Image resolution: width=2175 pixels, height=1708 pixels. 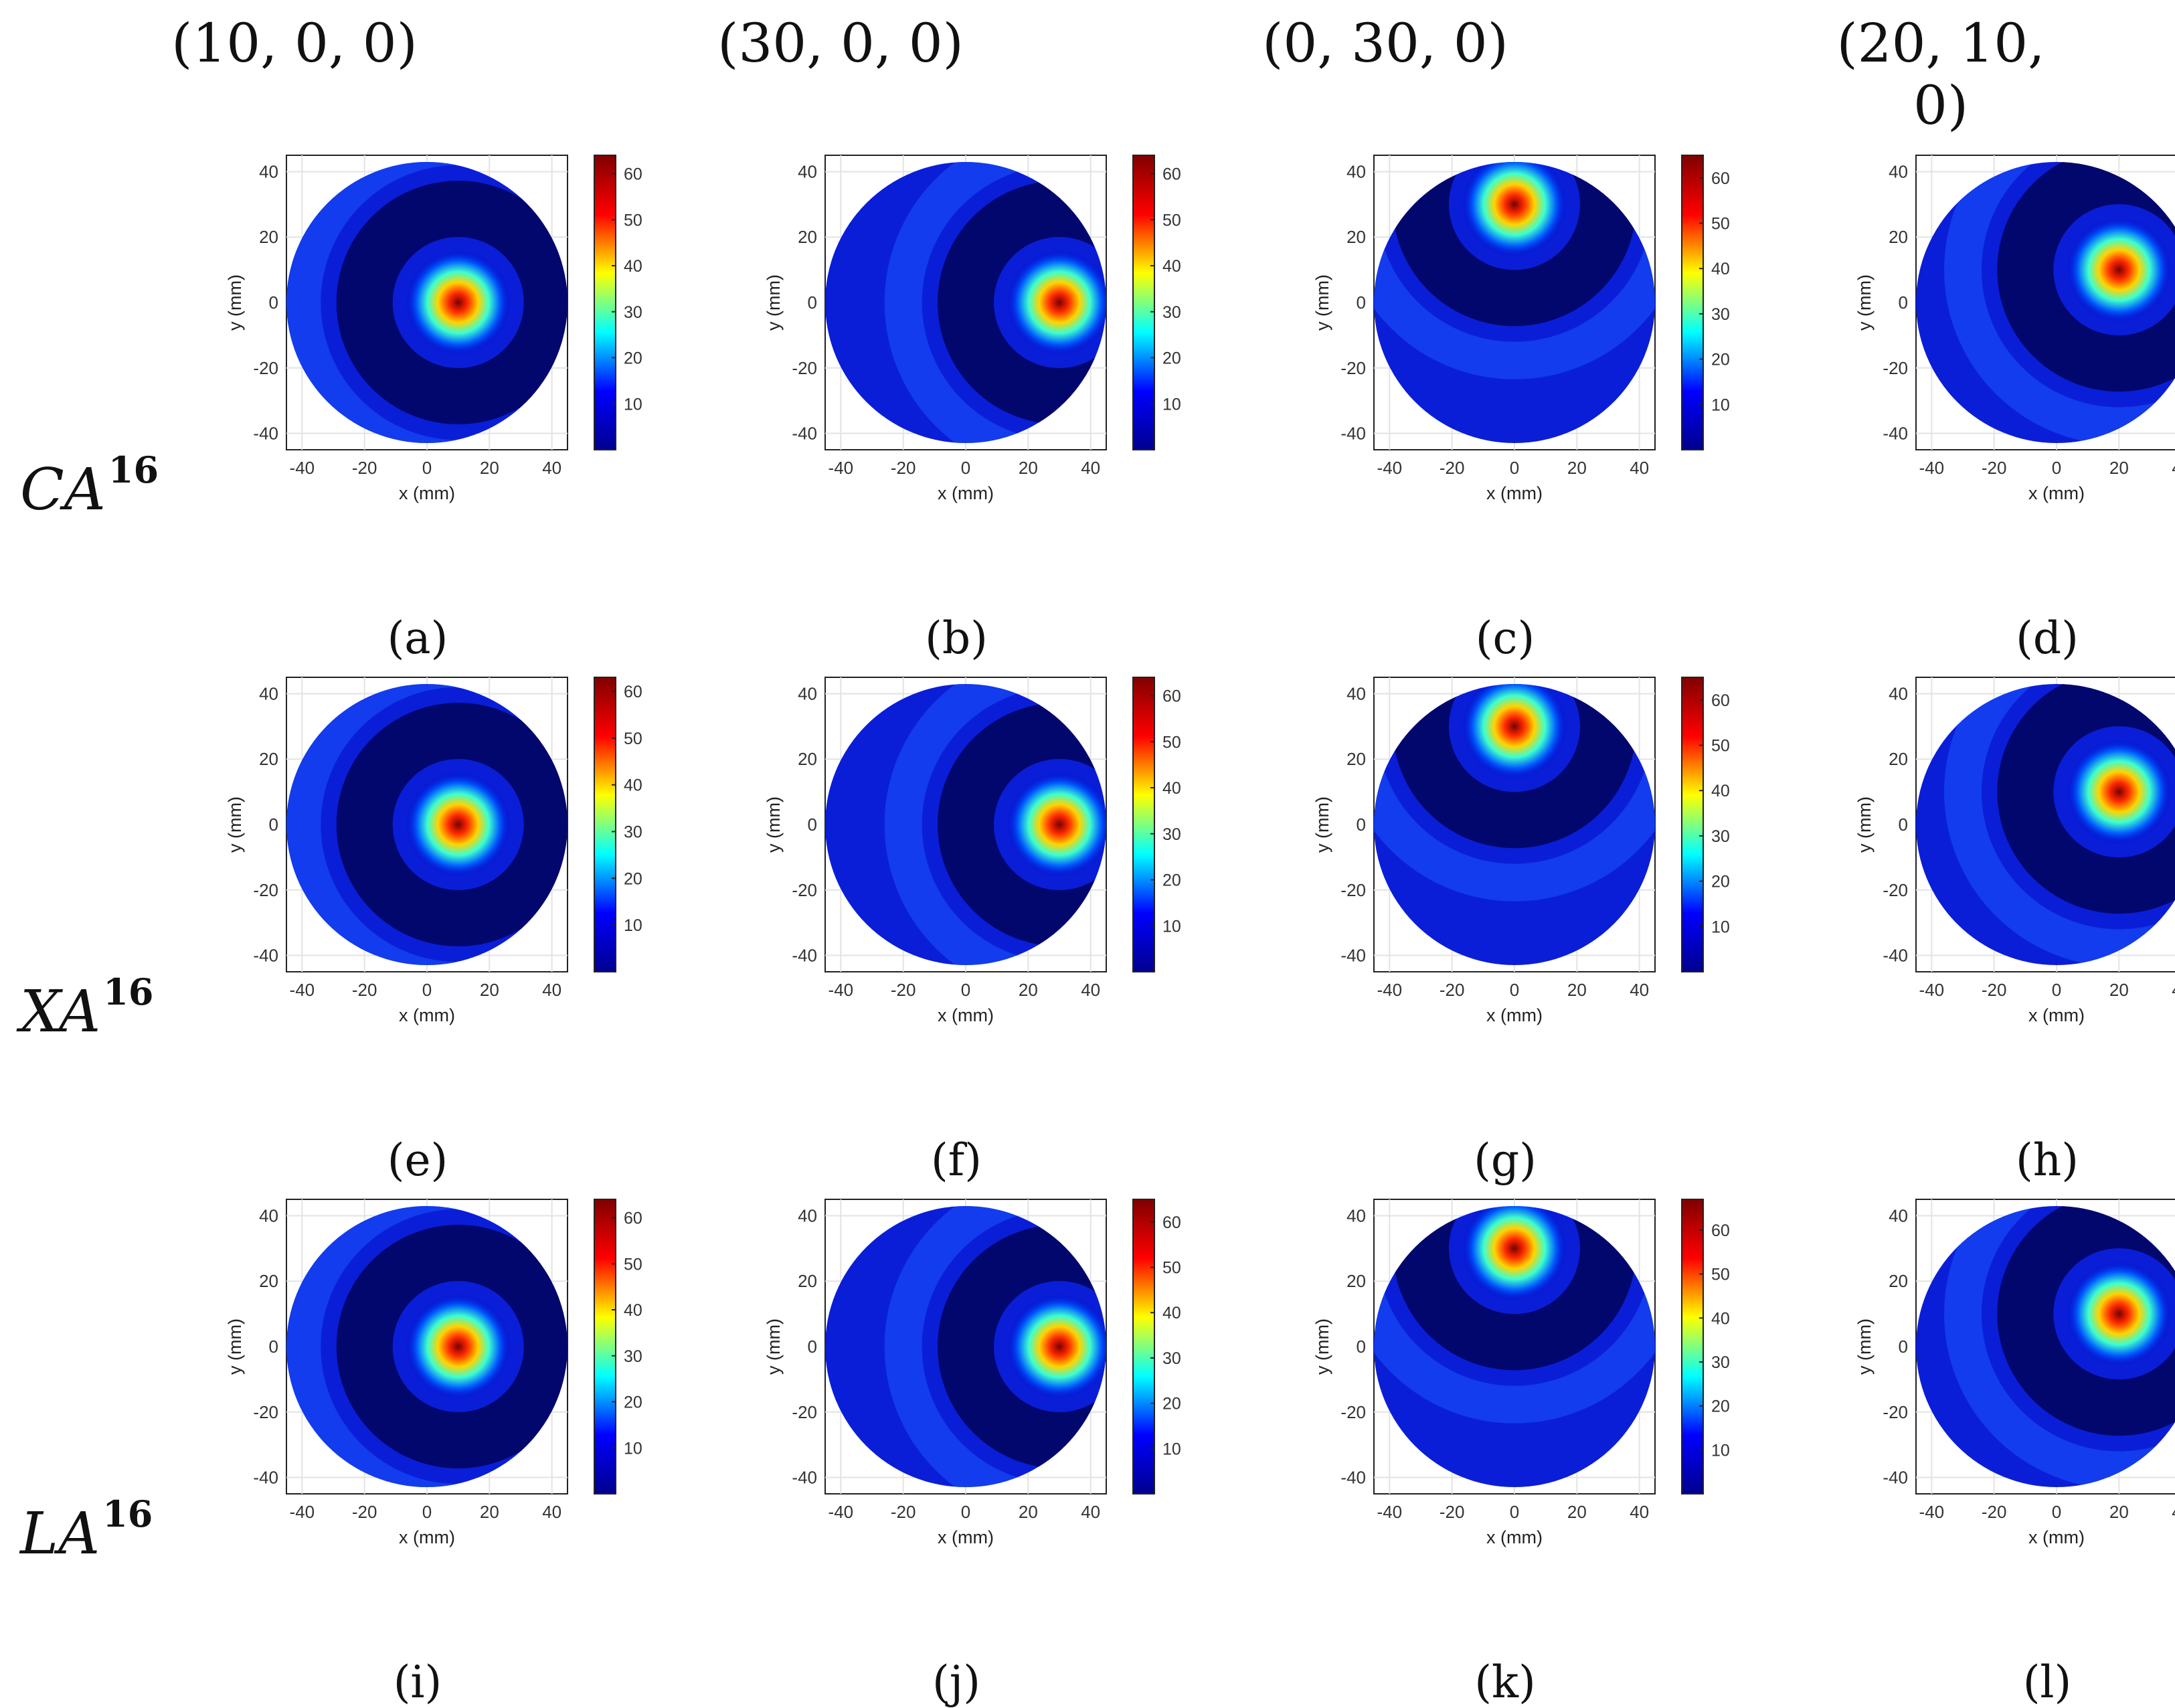 What do you see at coordinates (417, 1160) in the screenshot?
I see `panel-label: (e)` at bounding box center [417, 1160].